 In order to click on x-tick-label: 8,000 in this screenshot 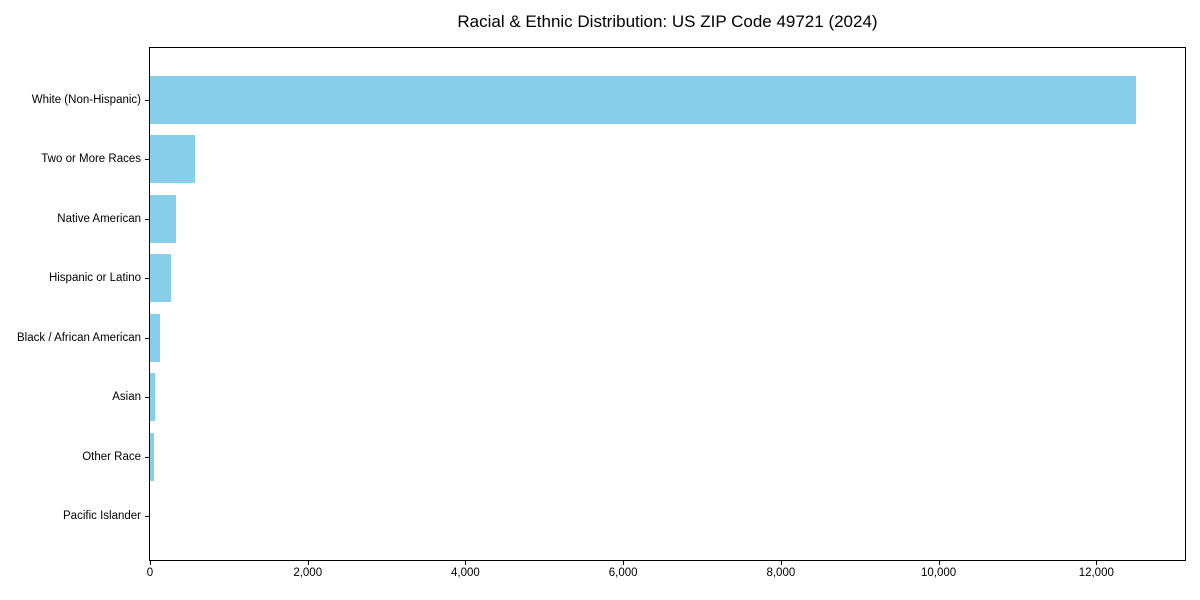, I will do `click(781, 573)`.